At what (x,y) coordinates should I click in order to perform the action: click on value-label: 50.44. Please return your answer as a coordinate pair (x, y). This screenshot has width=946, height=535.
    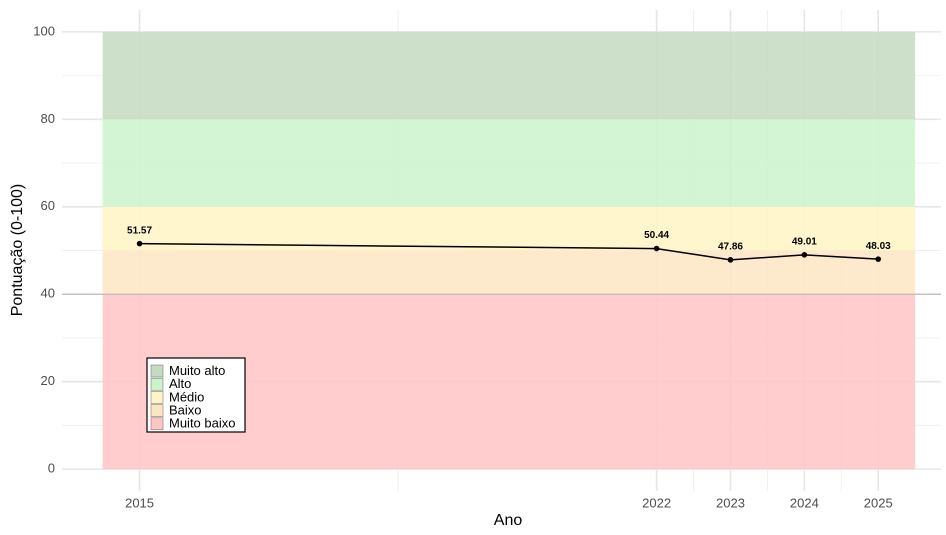
    Looking at the image, I should click on (656, 235).